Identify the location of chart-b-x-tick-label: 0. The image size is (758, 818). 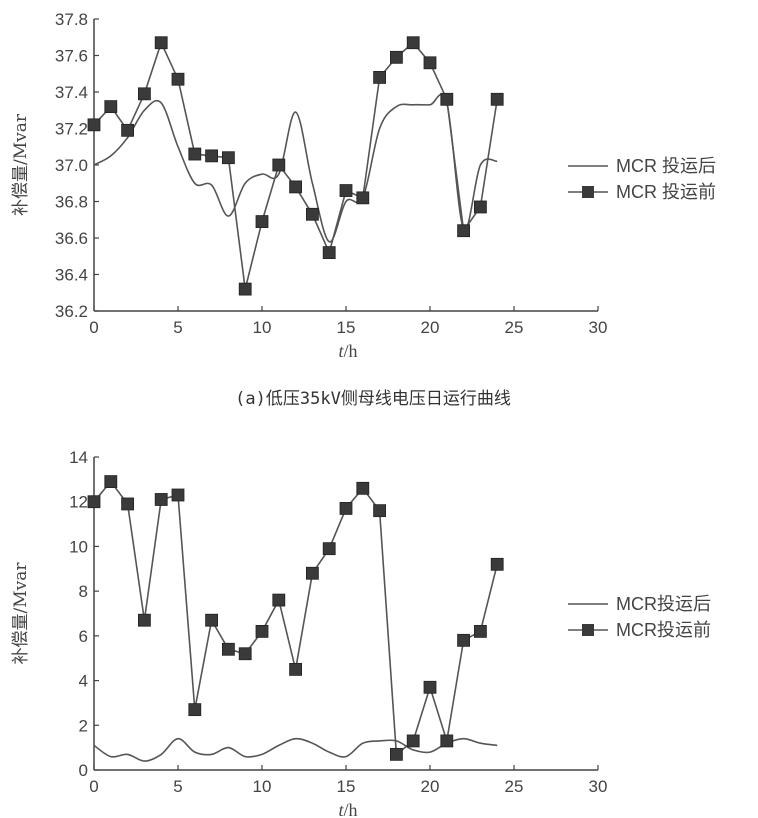
(93, 786).